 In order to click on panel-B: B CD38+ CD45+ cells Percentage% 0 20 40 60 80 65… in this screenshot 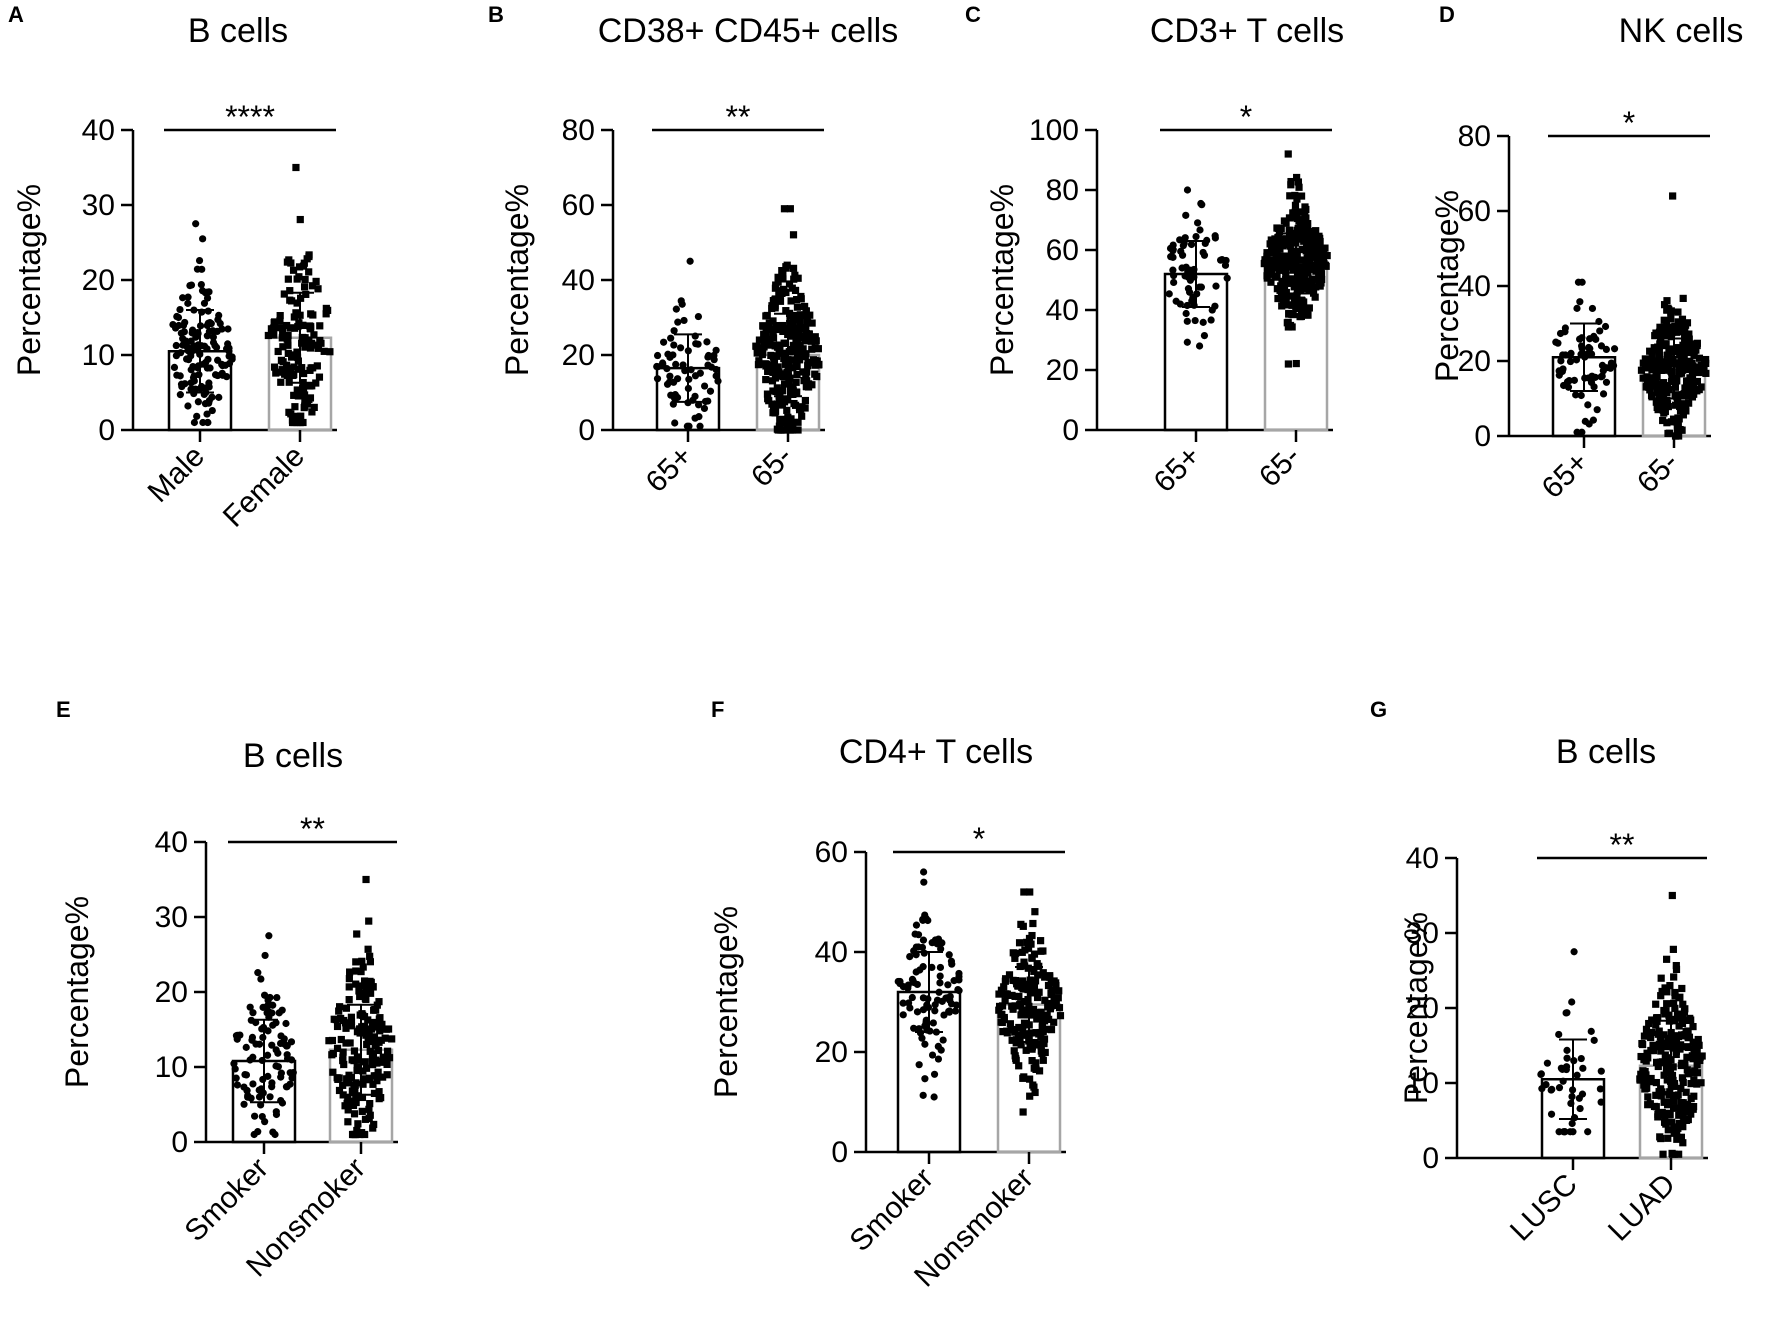, I will do `click(693, 250)`.